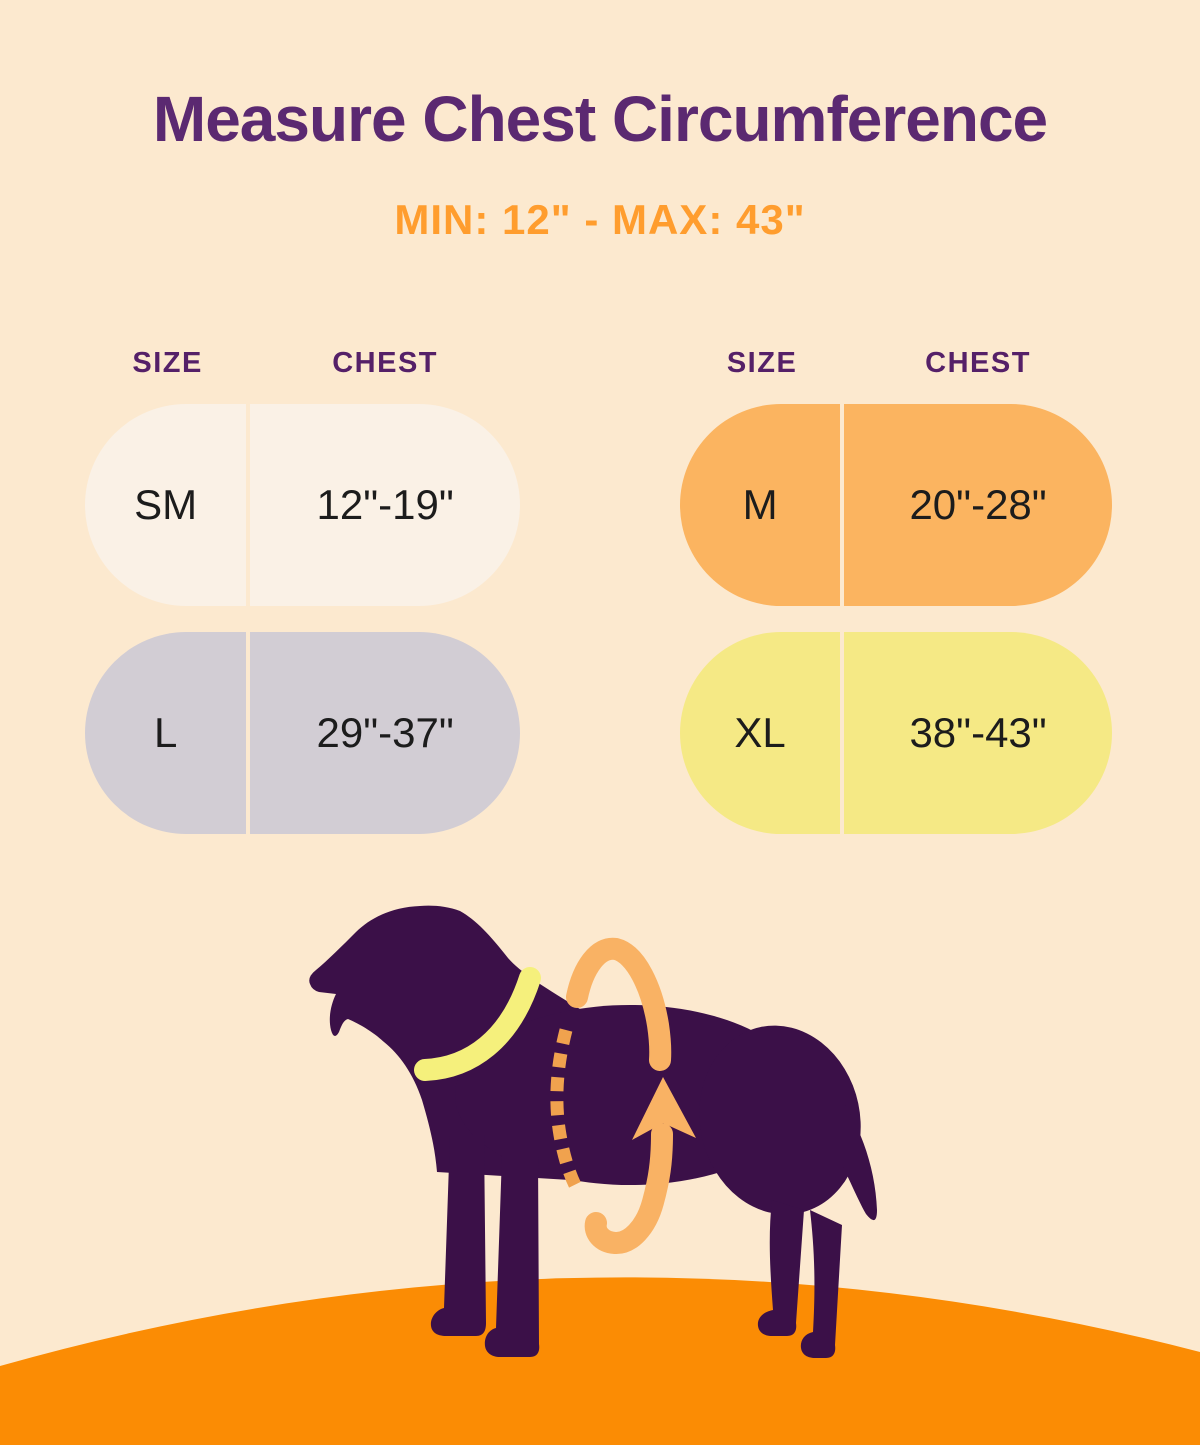  I want to click on size-row-l: L 29"-37", so click(302, 733).